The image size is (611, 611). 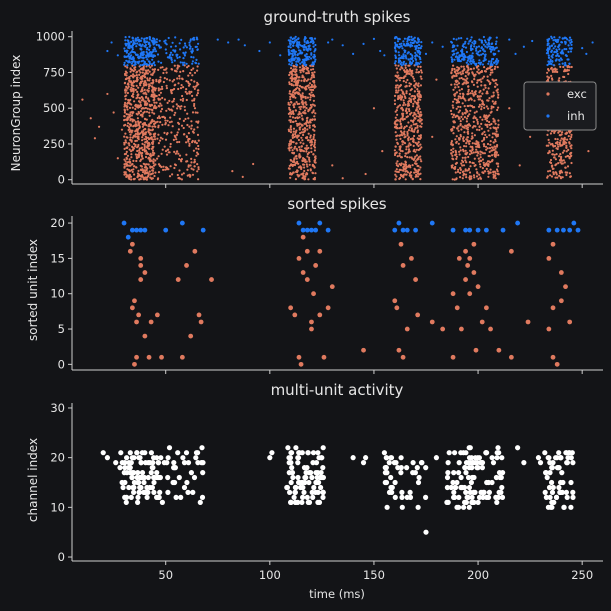 What do you see at coordinates (57, 408) in the screenshot?
I see `y-tick-label: 30` at bounding box center [57, 408].